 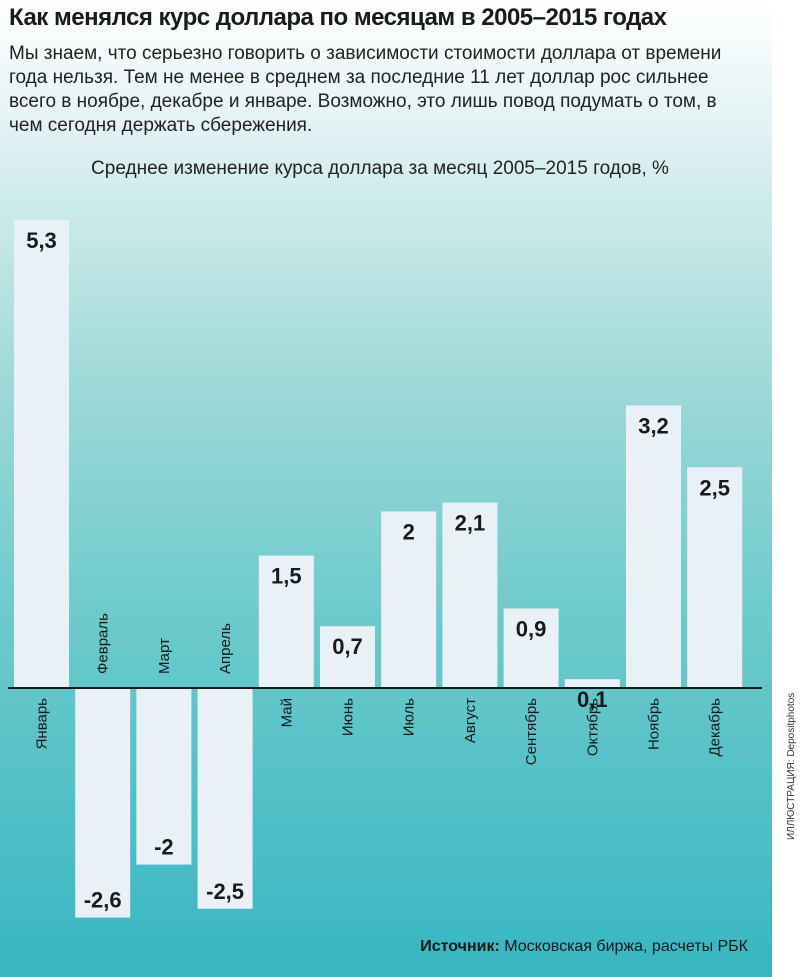 What do you see at coordinates (41, 240) in the screenshot?
I see `value-label-1: 5,3` at bounding box center [41, 240].